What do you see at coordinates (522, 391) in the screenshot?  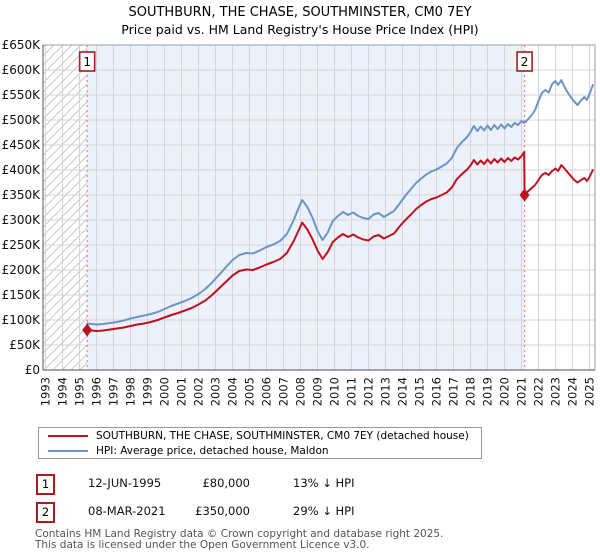 I see `x-tick-label: 2021` at bounding box center [522, 391].